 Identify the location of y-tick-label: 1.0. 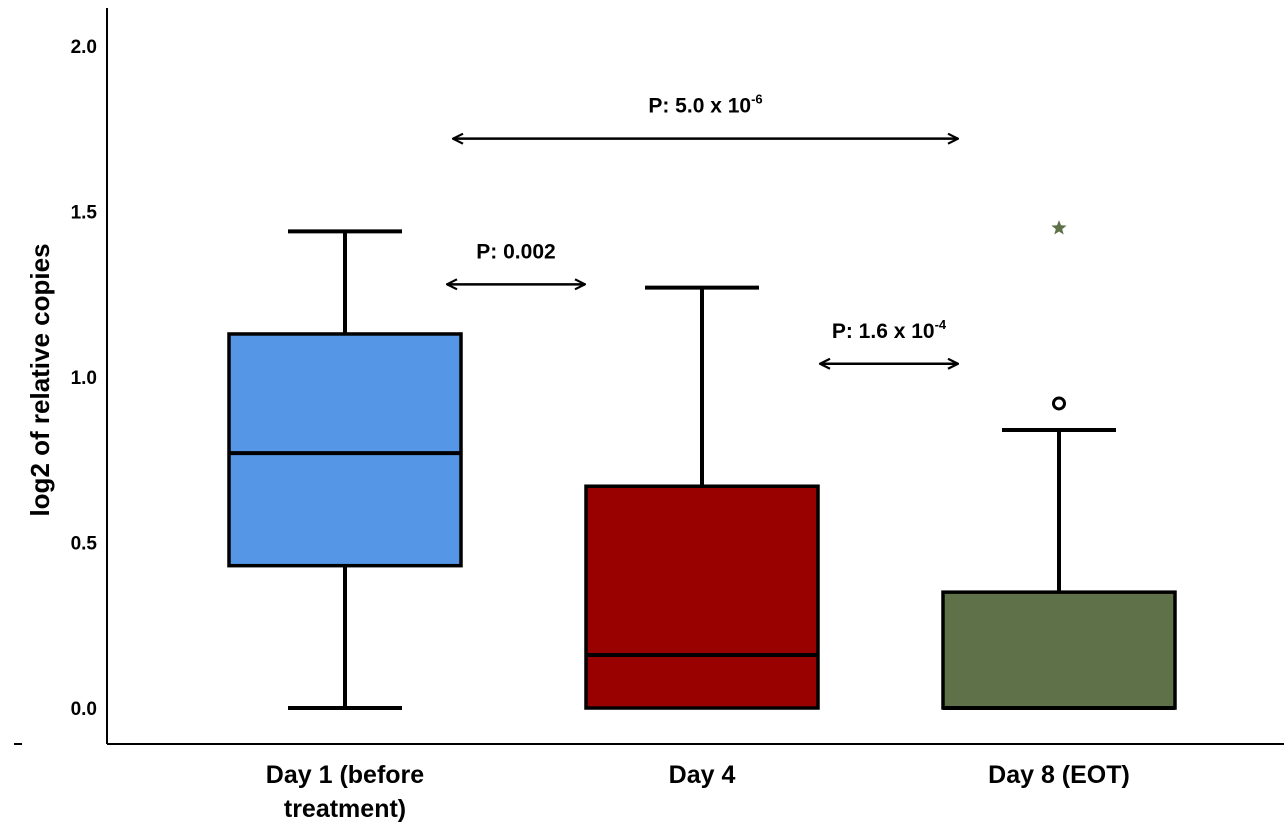
(84, 378).